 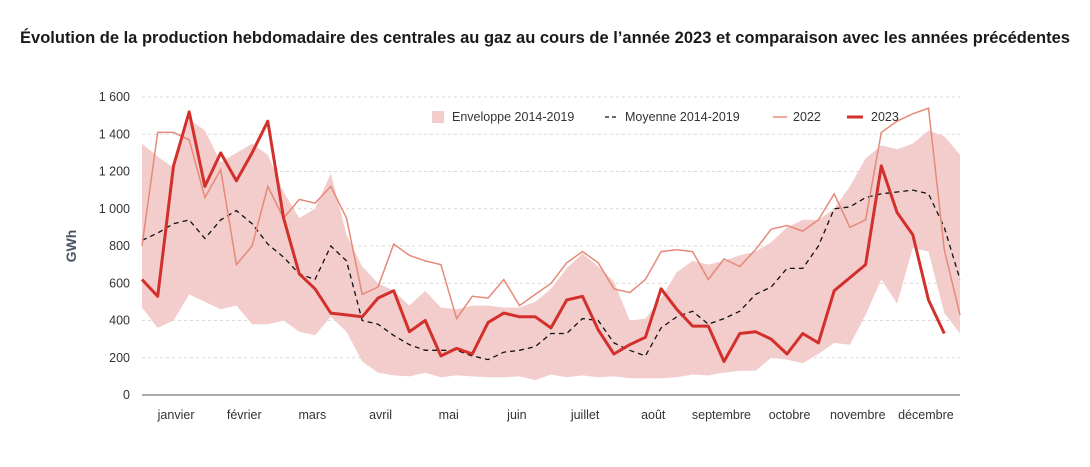 I want to click on x-tick-label-janvier: janvier, so click(x=176, y=415).